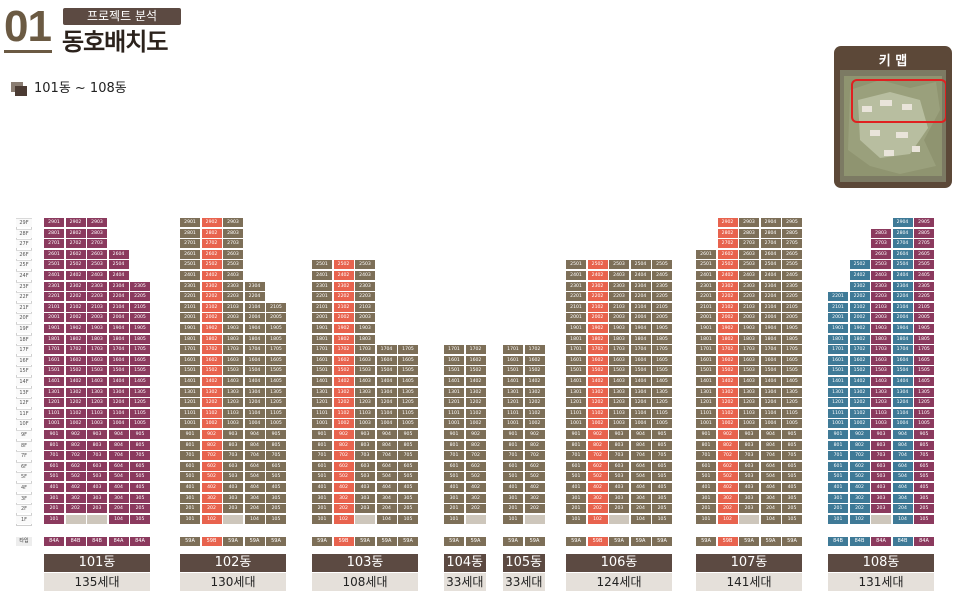 The width and height of the screenshot is (954, 596). Describe the element at coordinates (97, 519) in the screenshot. I see `unit-empty` at that location.